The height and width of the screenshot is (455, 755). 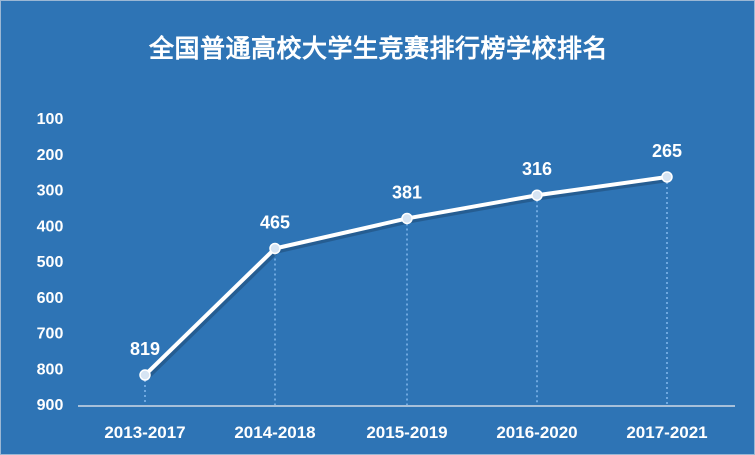 I want to click on y-tick-label: 500, so click(x=50, y=262).